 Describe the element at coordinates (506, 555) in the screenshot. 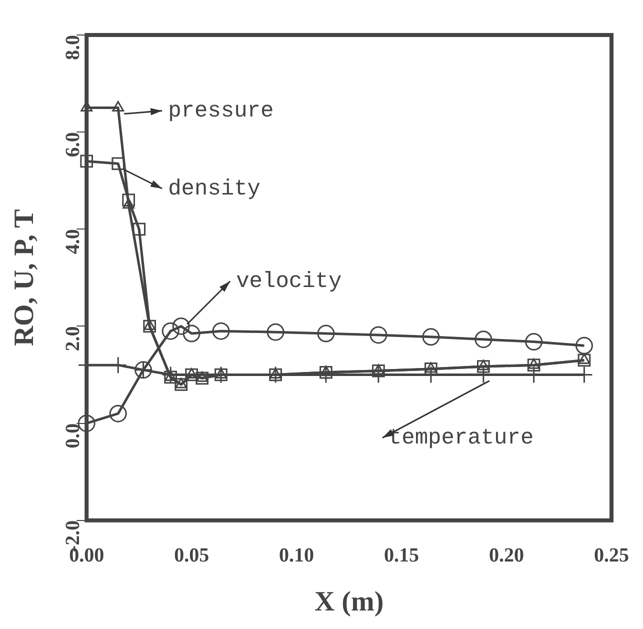

I see `x-tick-label: 0.20` at that location.